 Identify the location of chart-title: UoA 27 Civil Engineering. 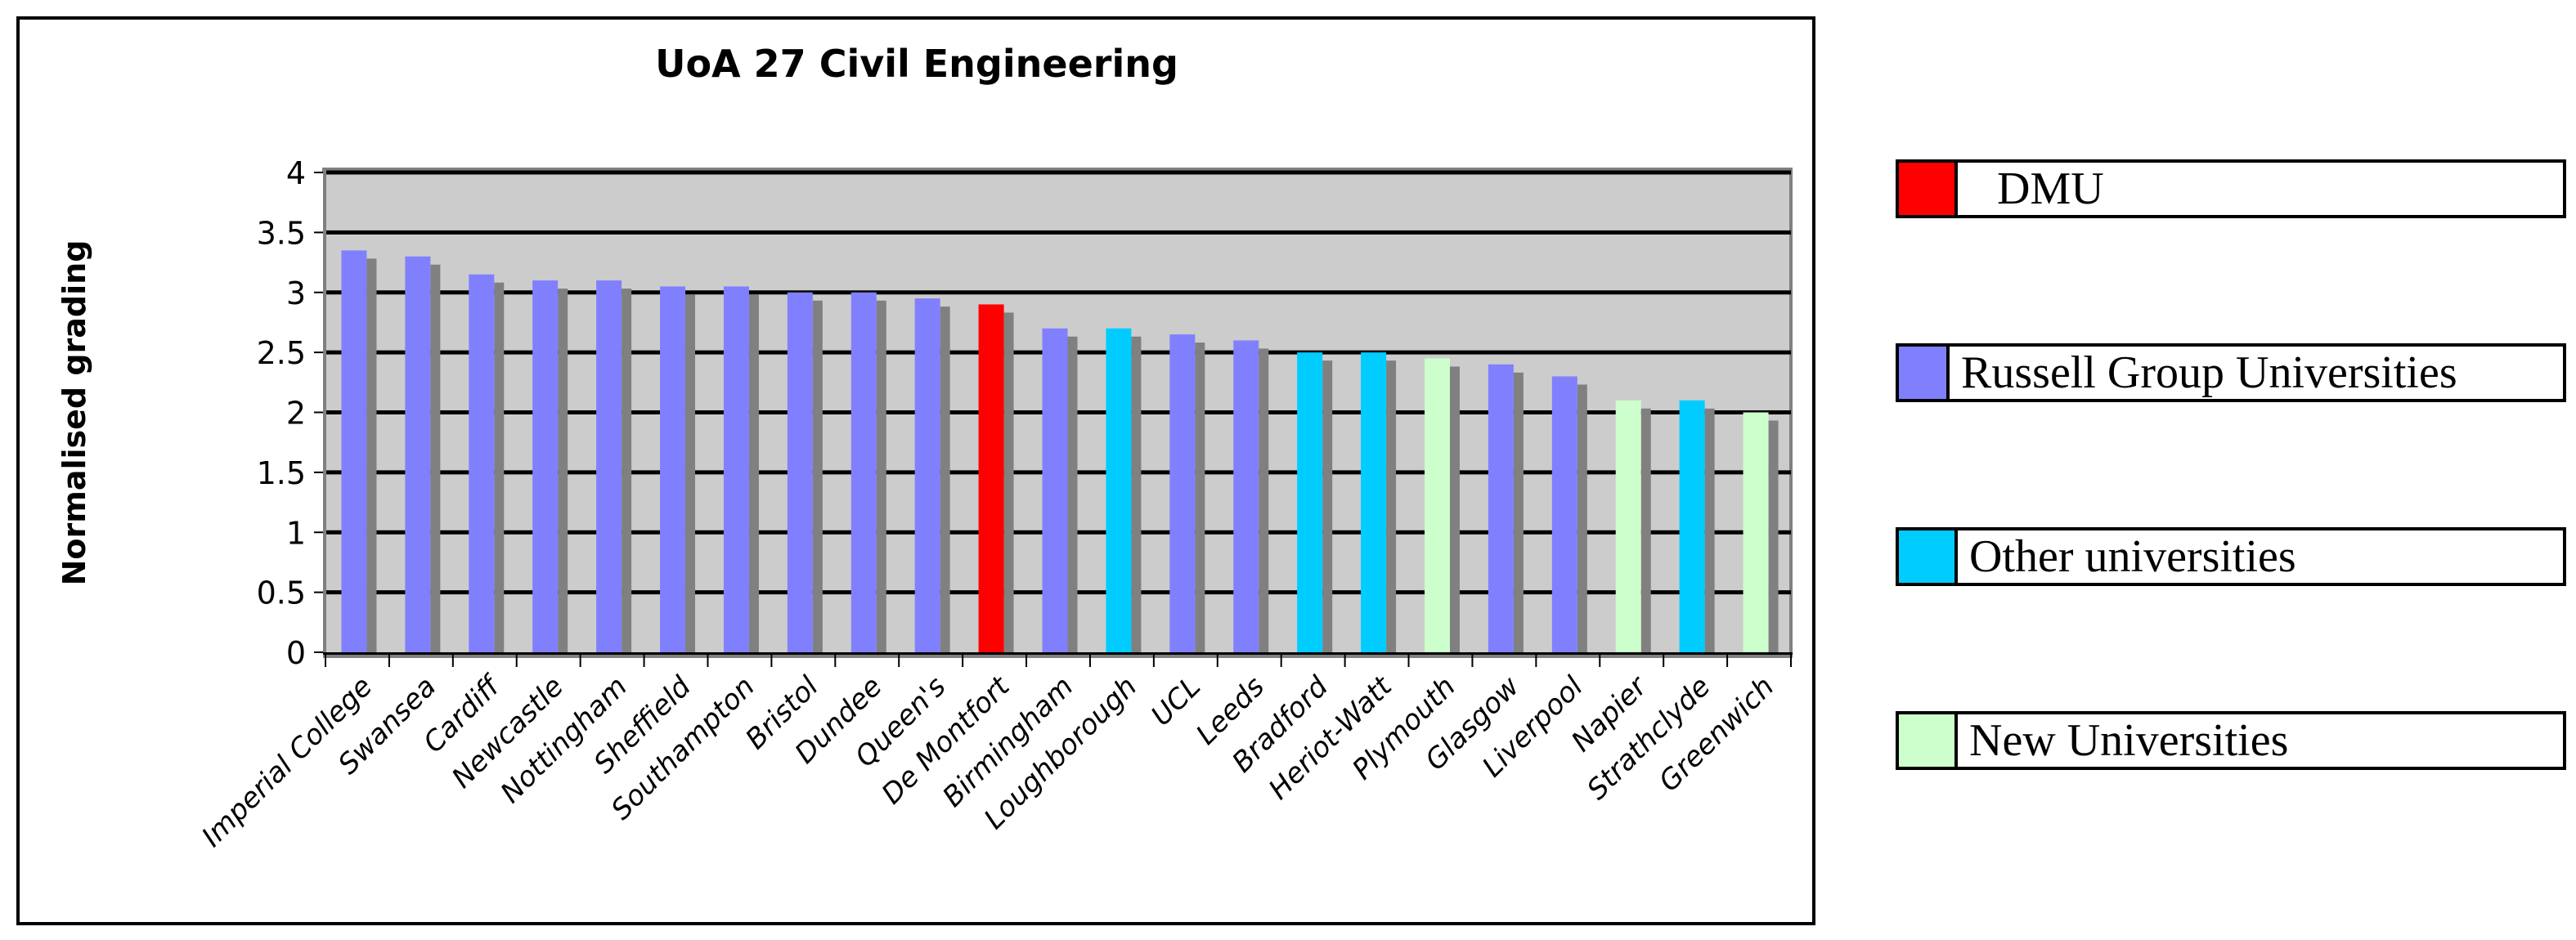
(917, 64).